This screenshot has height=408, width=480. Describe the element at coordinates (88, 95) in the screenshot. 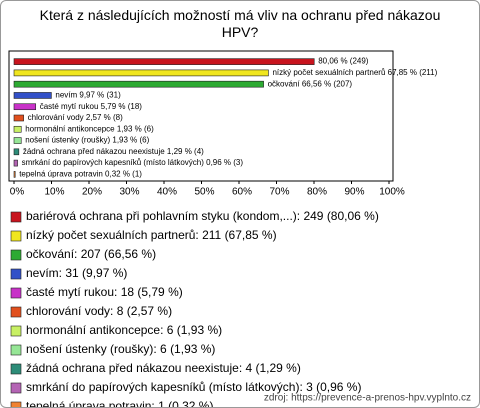

I see `value-label: nevím 9,97 % (31)` at that location.